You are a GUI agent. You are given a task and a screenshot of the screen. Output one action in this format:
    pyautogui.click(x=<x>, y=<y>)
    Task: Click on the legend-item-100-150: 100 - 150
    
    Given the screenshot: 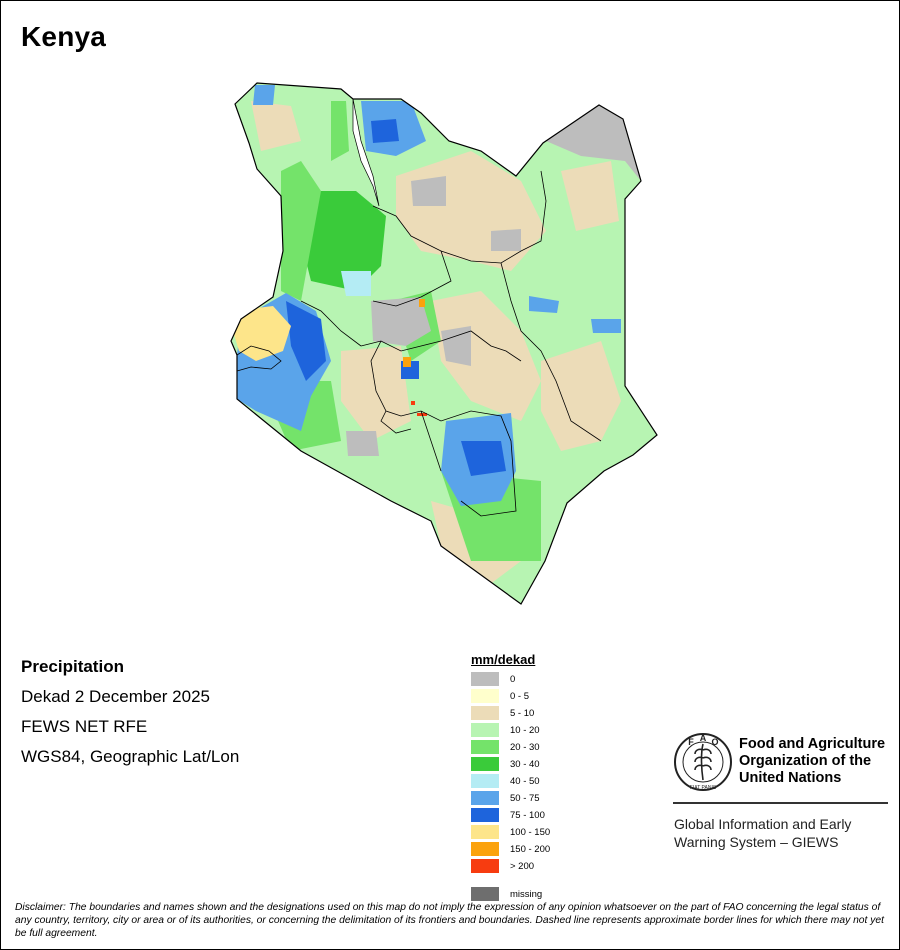 What is the action you would take?
    pyautogui.click(x=510, y=832)
    